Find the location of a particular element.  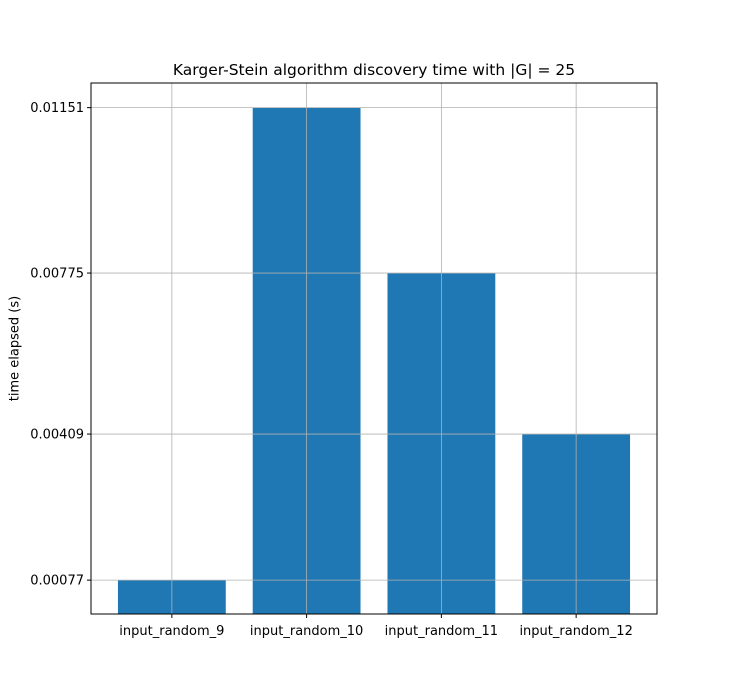

y-tick-label: 0.01151 is located at coordinates (57, 108).